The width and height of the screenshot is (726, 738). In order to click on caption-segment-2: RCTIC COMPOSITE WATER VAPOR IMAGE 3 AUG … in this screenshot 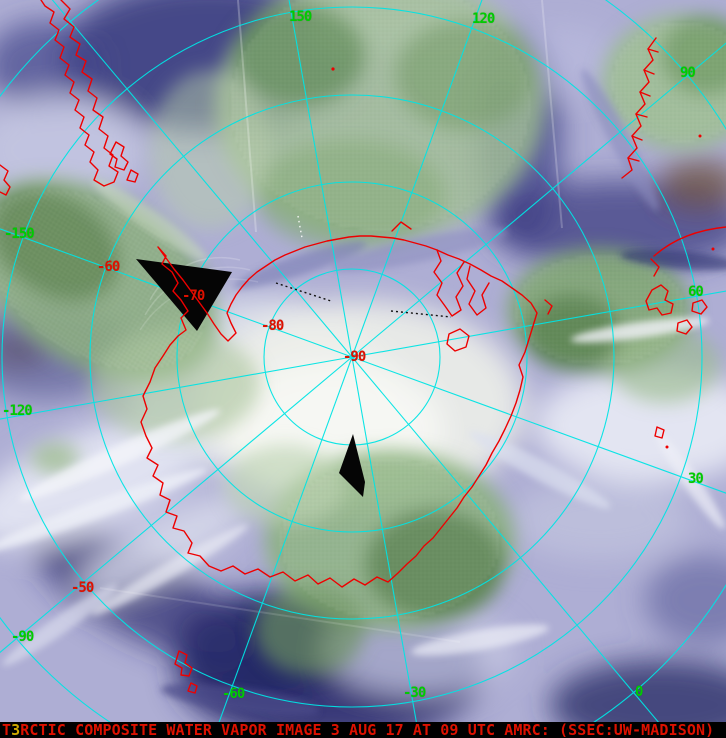, I will do `click(367, 729)`.